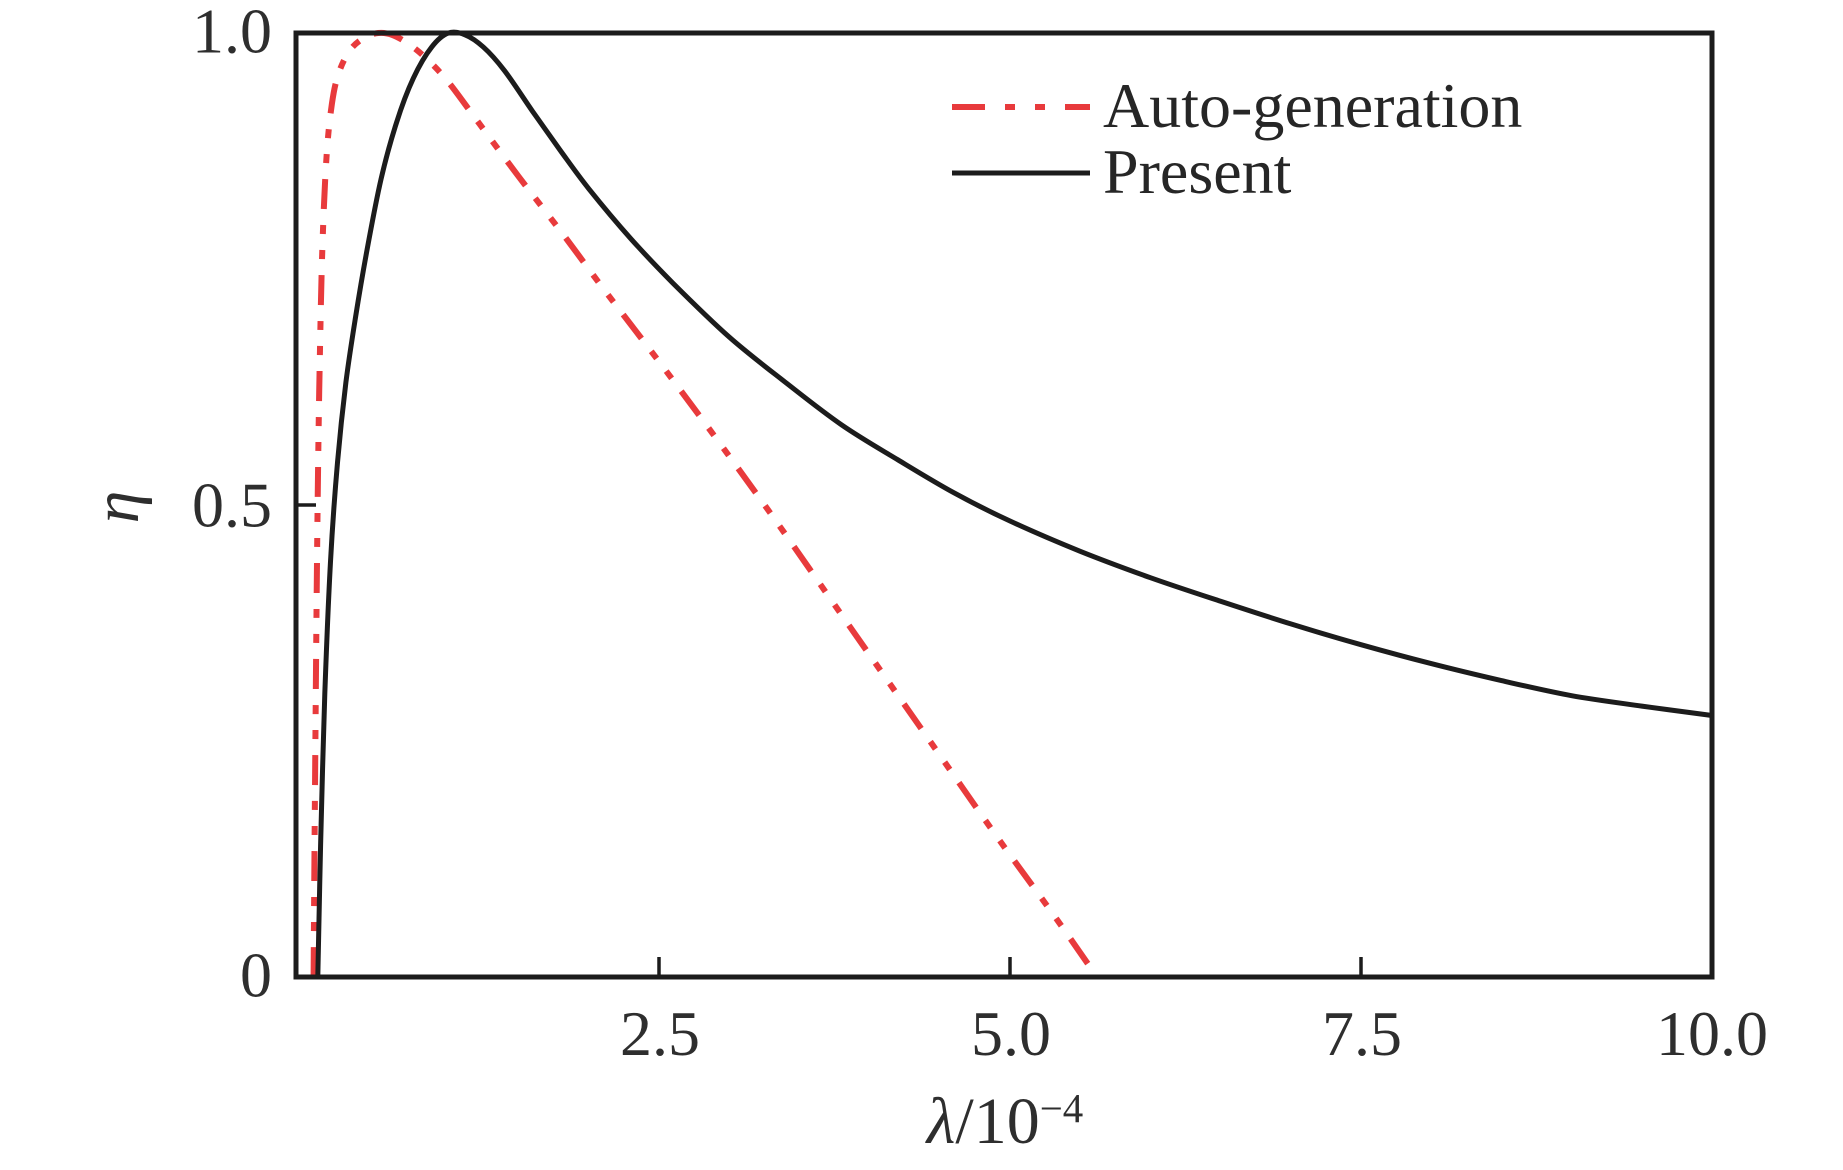 Image resolution: width=1843 pixels, height=1170 pixels. Describe the element at coordinates (1712, 1033) in the screenshot. I see `x-tick-label-10.0: 10.0` at that location.